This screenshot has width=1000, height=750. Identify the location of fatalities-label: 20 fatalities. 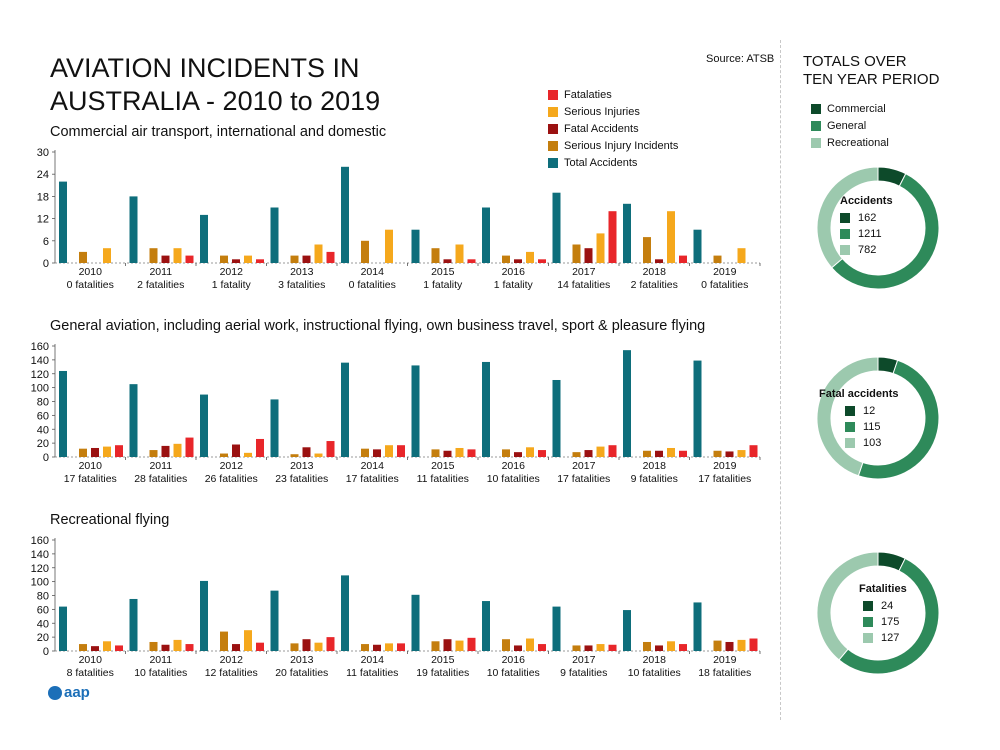
(301, 673).